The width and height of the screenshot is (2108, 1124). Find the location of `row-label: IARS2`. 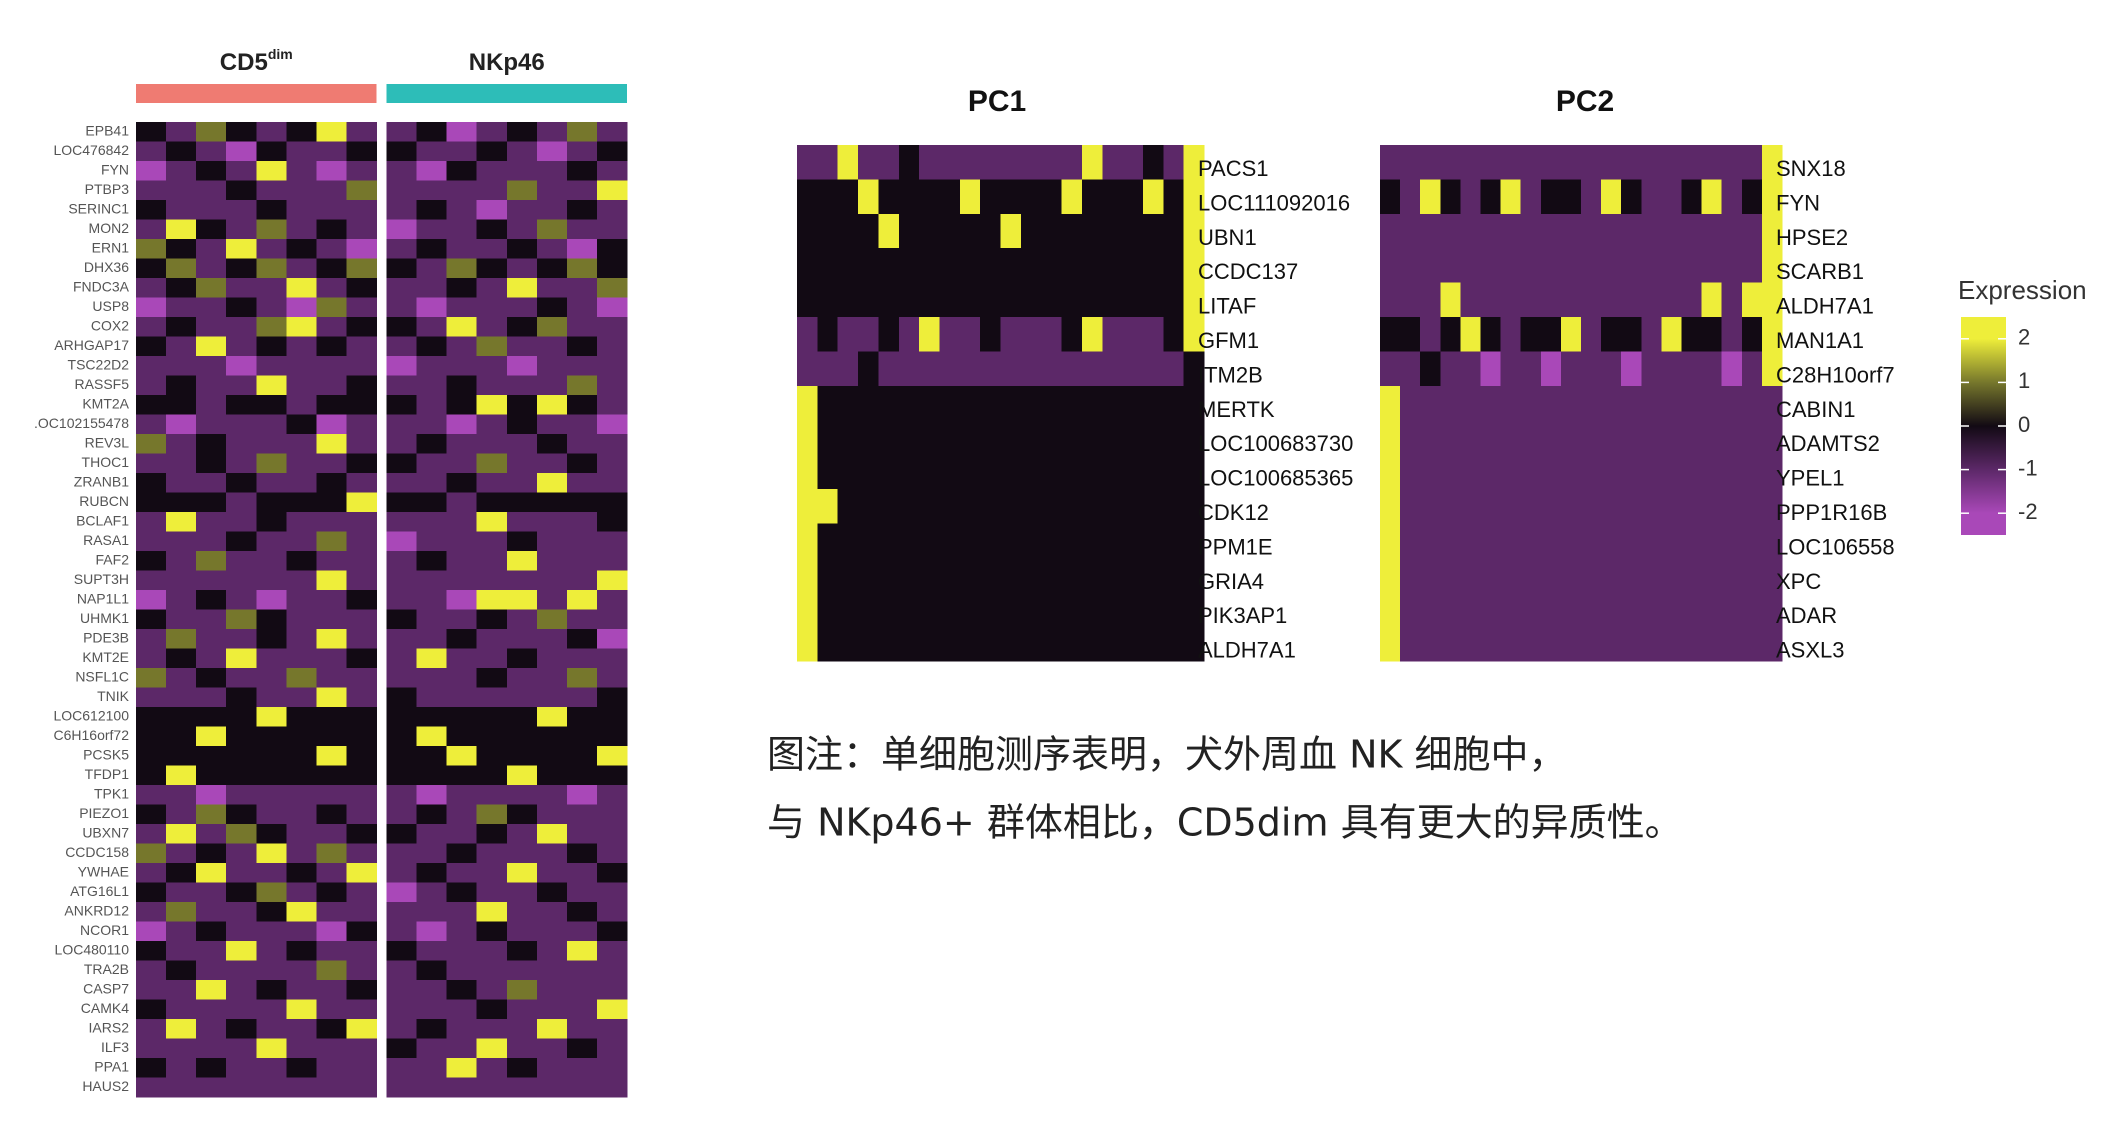

row-label: IARS2 is located at coordinates (109, 1027).